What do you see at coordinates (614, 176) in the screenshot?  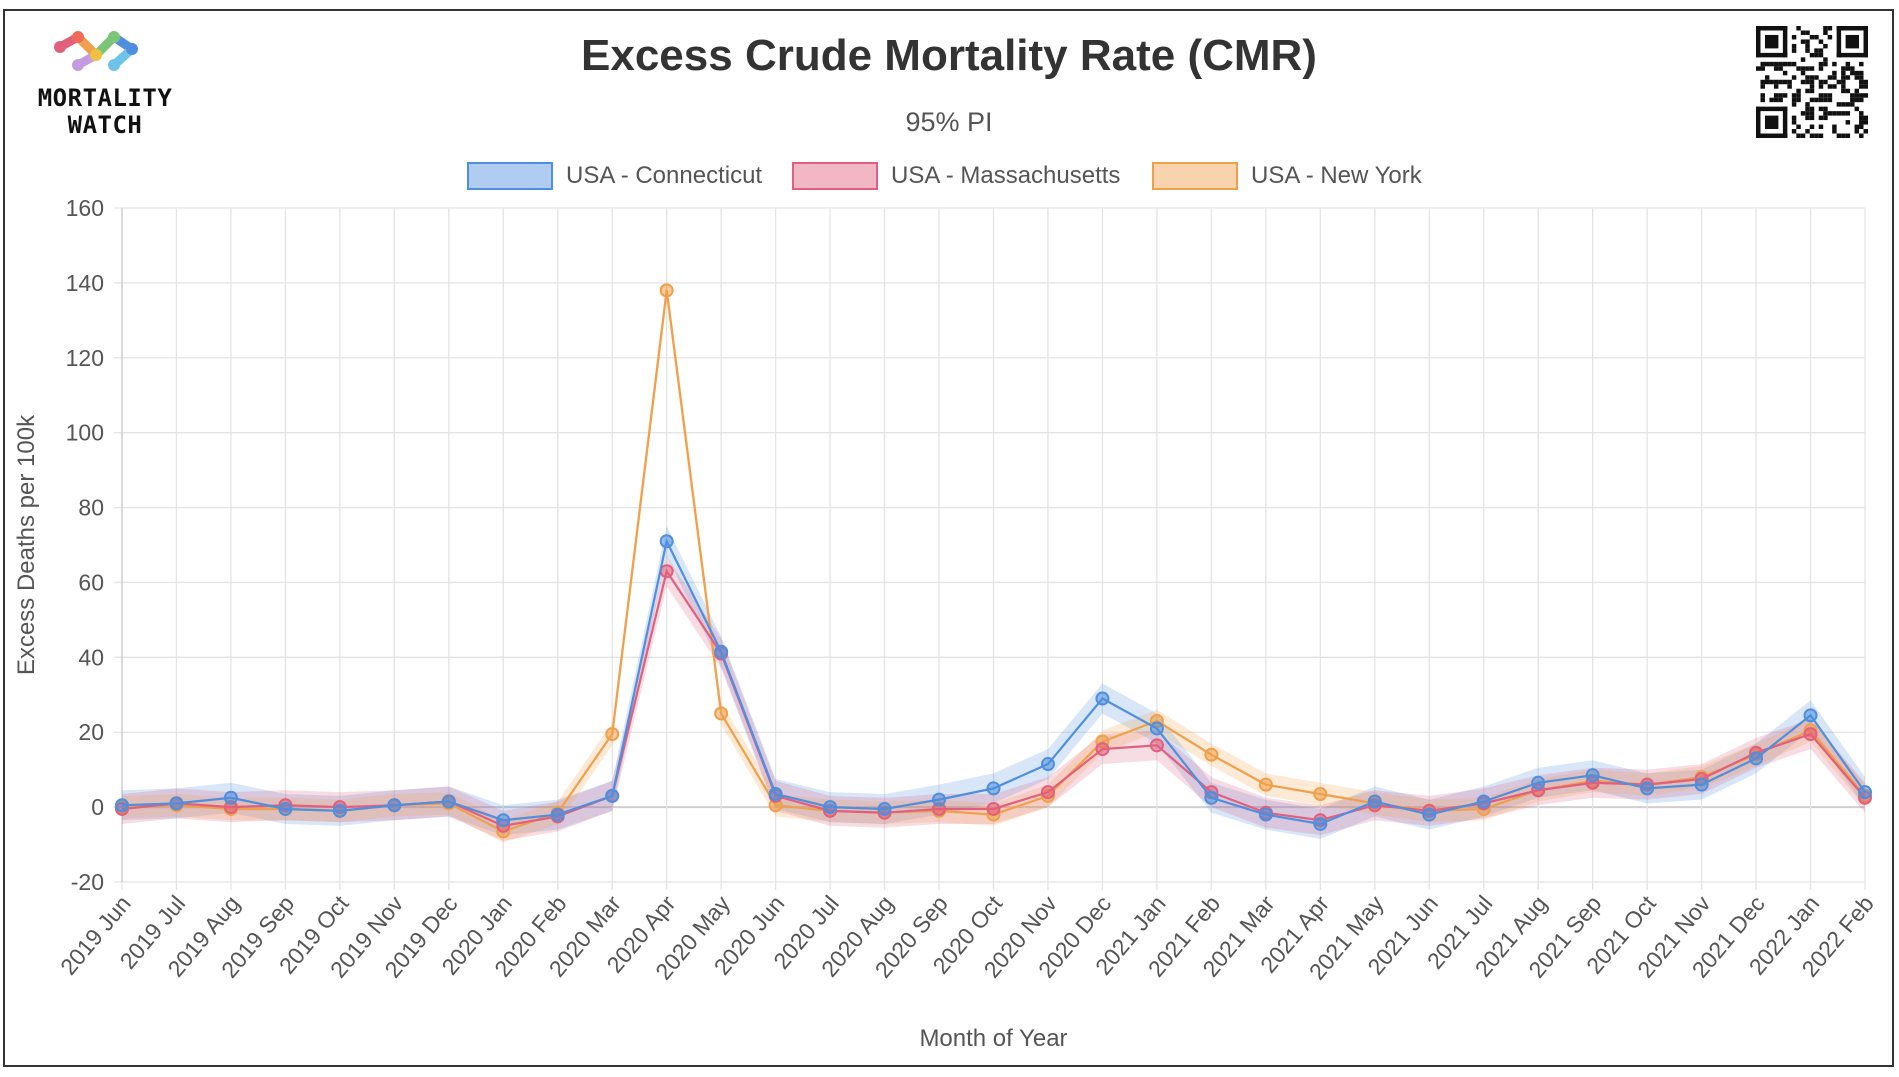 I see `legend-item: USA - Connecticut` at bounding box center [614, 176].